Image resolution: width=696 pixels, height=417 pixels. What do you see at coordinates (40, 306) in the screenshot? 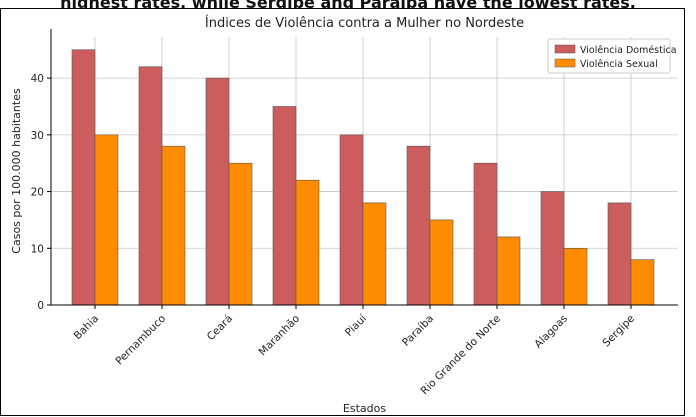
I see `y-tick-label: 0` at bounding box center [40, 306].